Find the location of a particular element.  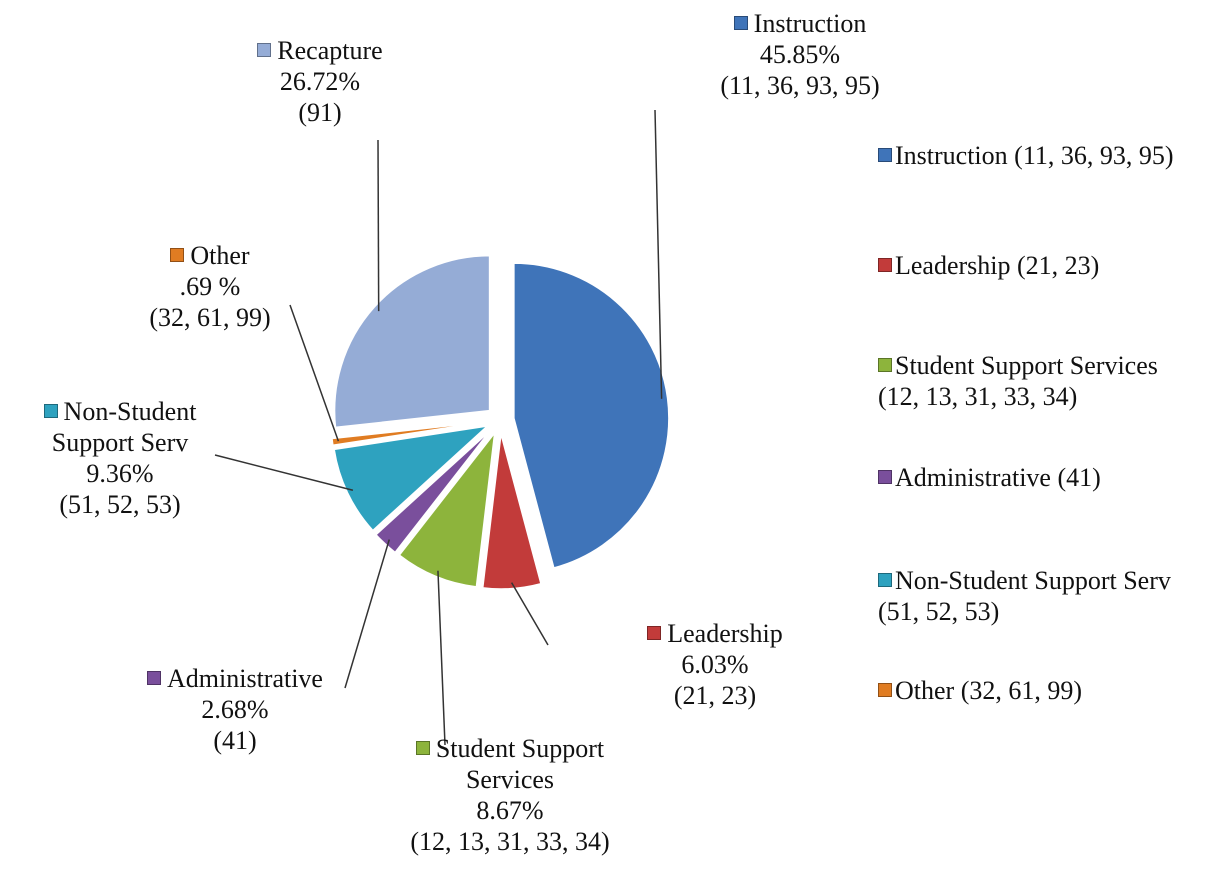

label-codes: (41) is located at coordinates (235, 740).